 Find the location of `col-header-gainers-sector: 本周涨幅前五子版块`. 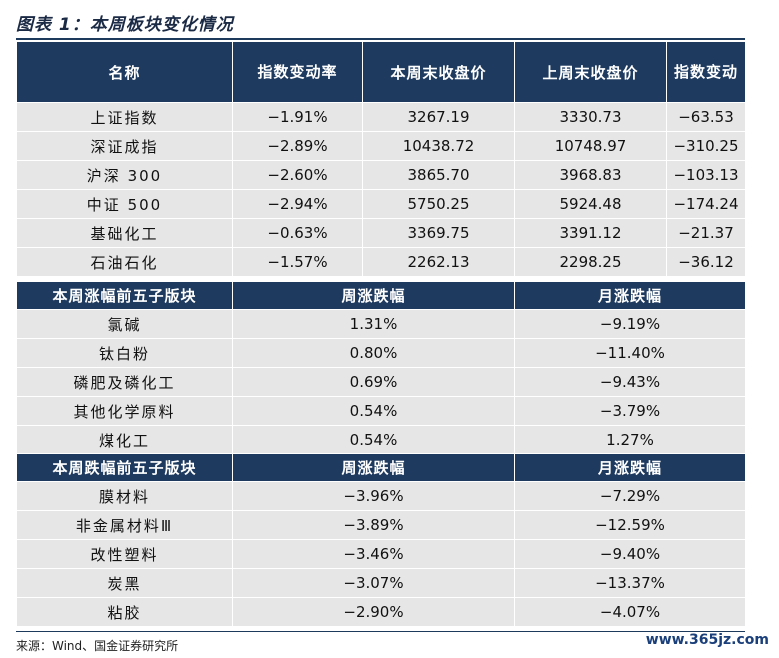

col-header-gainers-sector: 本周涨幅前五子版块 is located at coordinates (124, 295).